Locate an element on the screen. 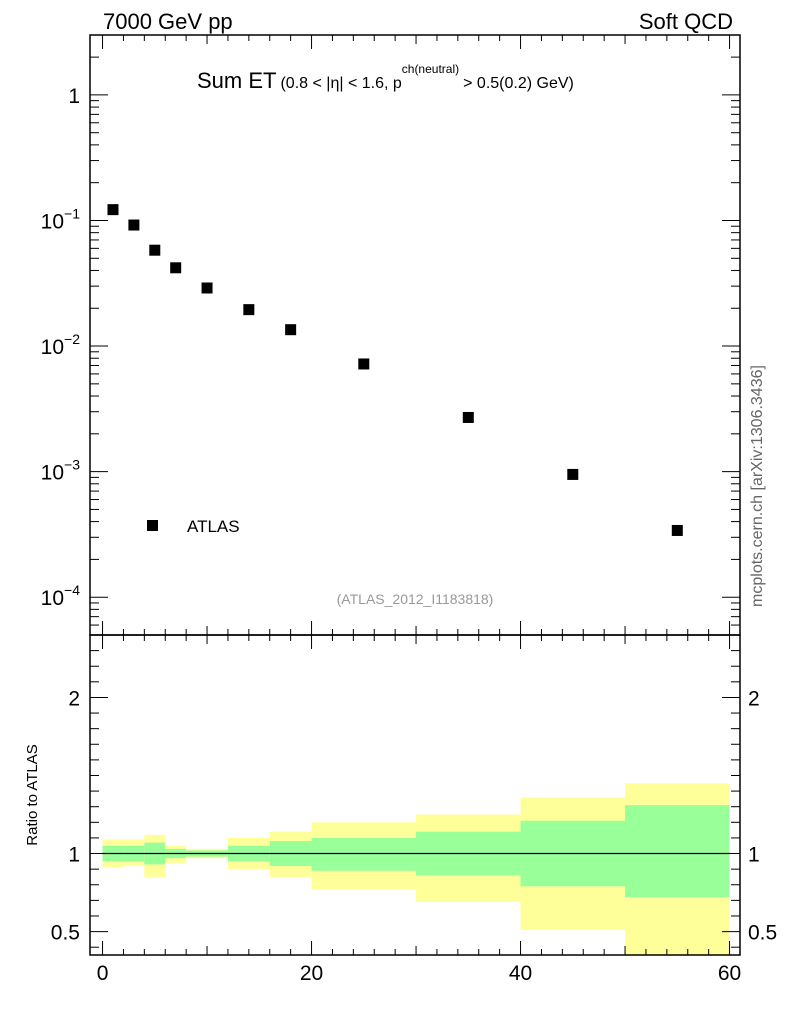 This screenshot has height=1024, width=786. ratio-ytick-label-left: 2 is located at coordinates (74, 698).